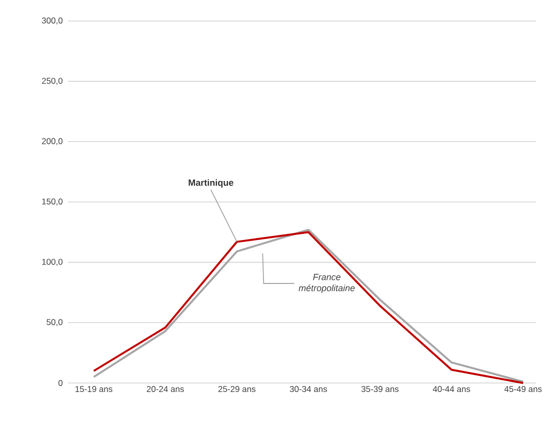  What do you see at coordinates (237, 389) in the screenshot?
I see `x-tick-label: 25-29 ans` at bounding box center [237, 389].